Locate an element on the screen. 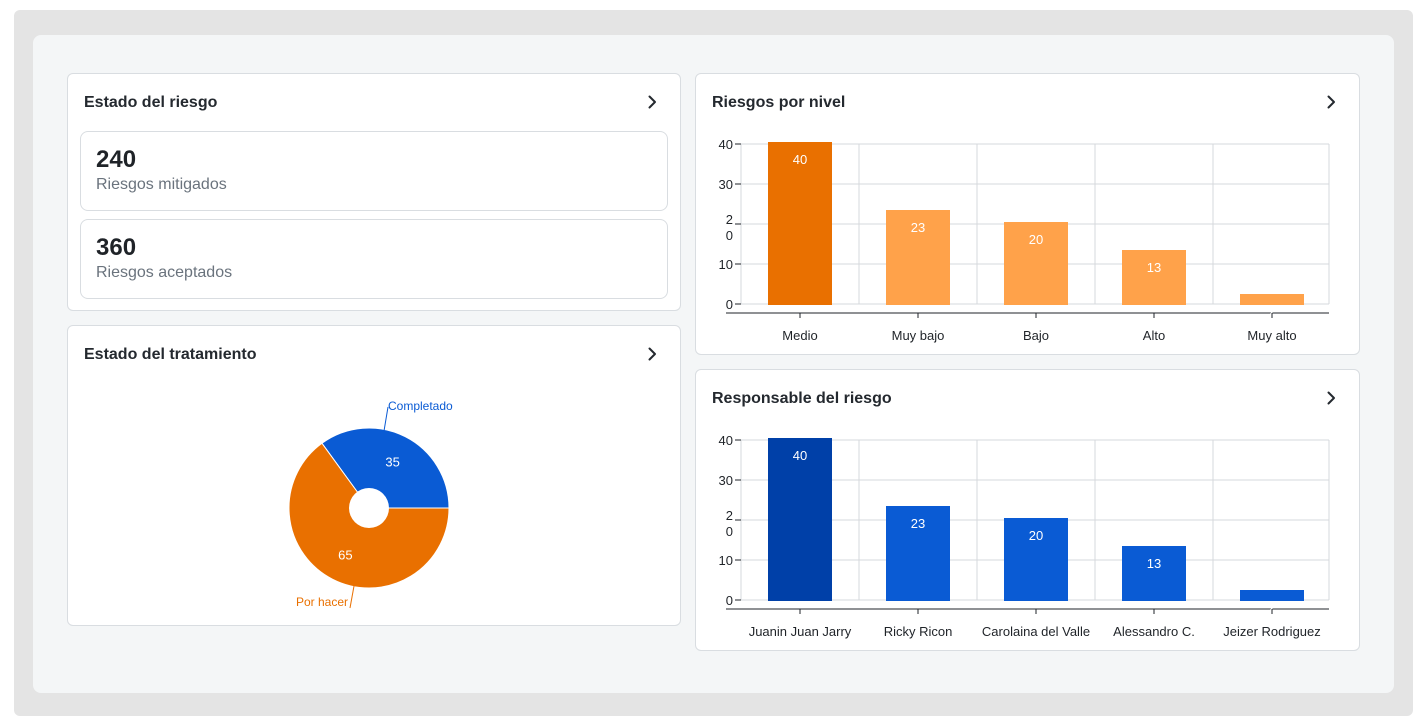  stat-value: 360 is located at coordinates (116, 247).